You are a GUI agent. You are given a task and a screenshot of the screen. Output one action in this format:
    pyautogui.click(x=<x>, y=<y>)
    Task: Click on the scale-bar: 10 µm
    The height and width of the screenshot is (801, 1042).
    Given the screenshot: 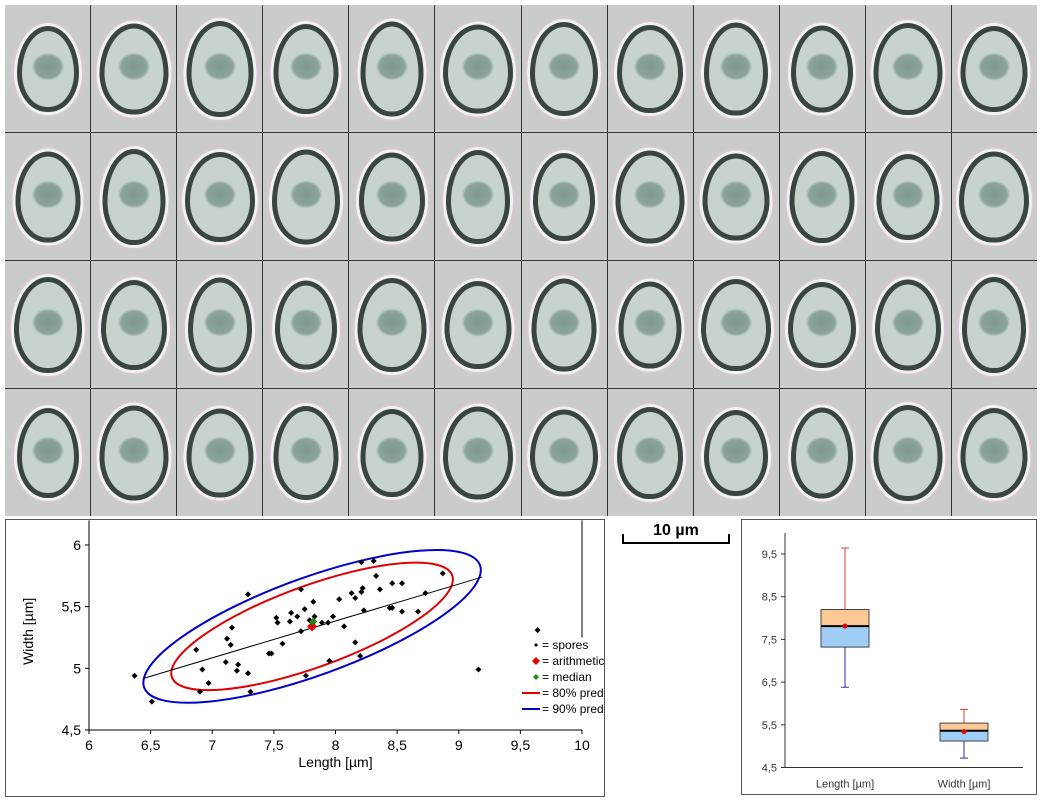 What is the action you would take?
    pyautogui.click(x=676, y=533)
    